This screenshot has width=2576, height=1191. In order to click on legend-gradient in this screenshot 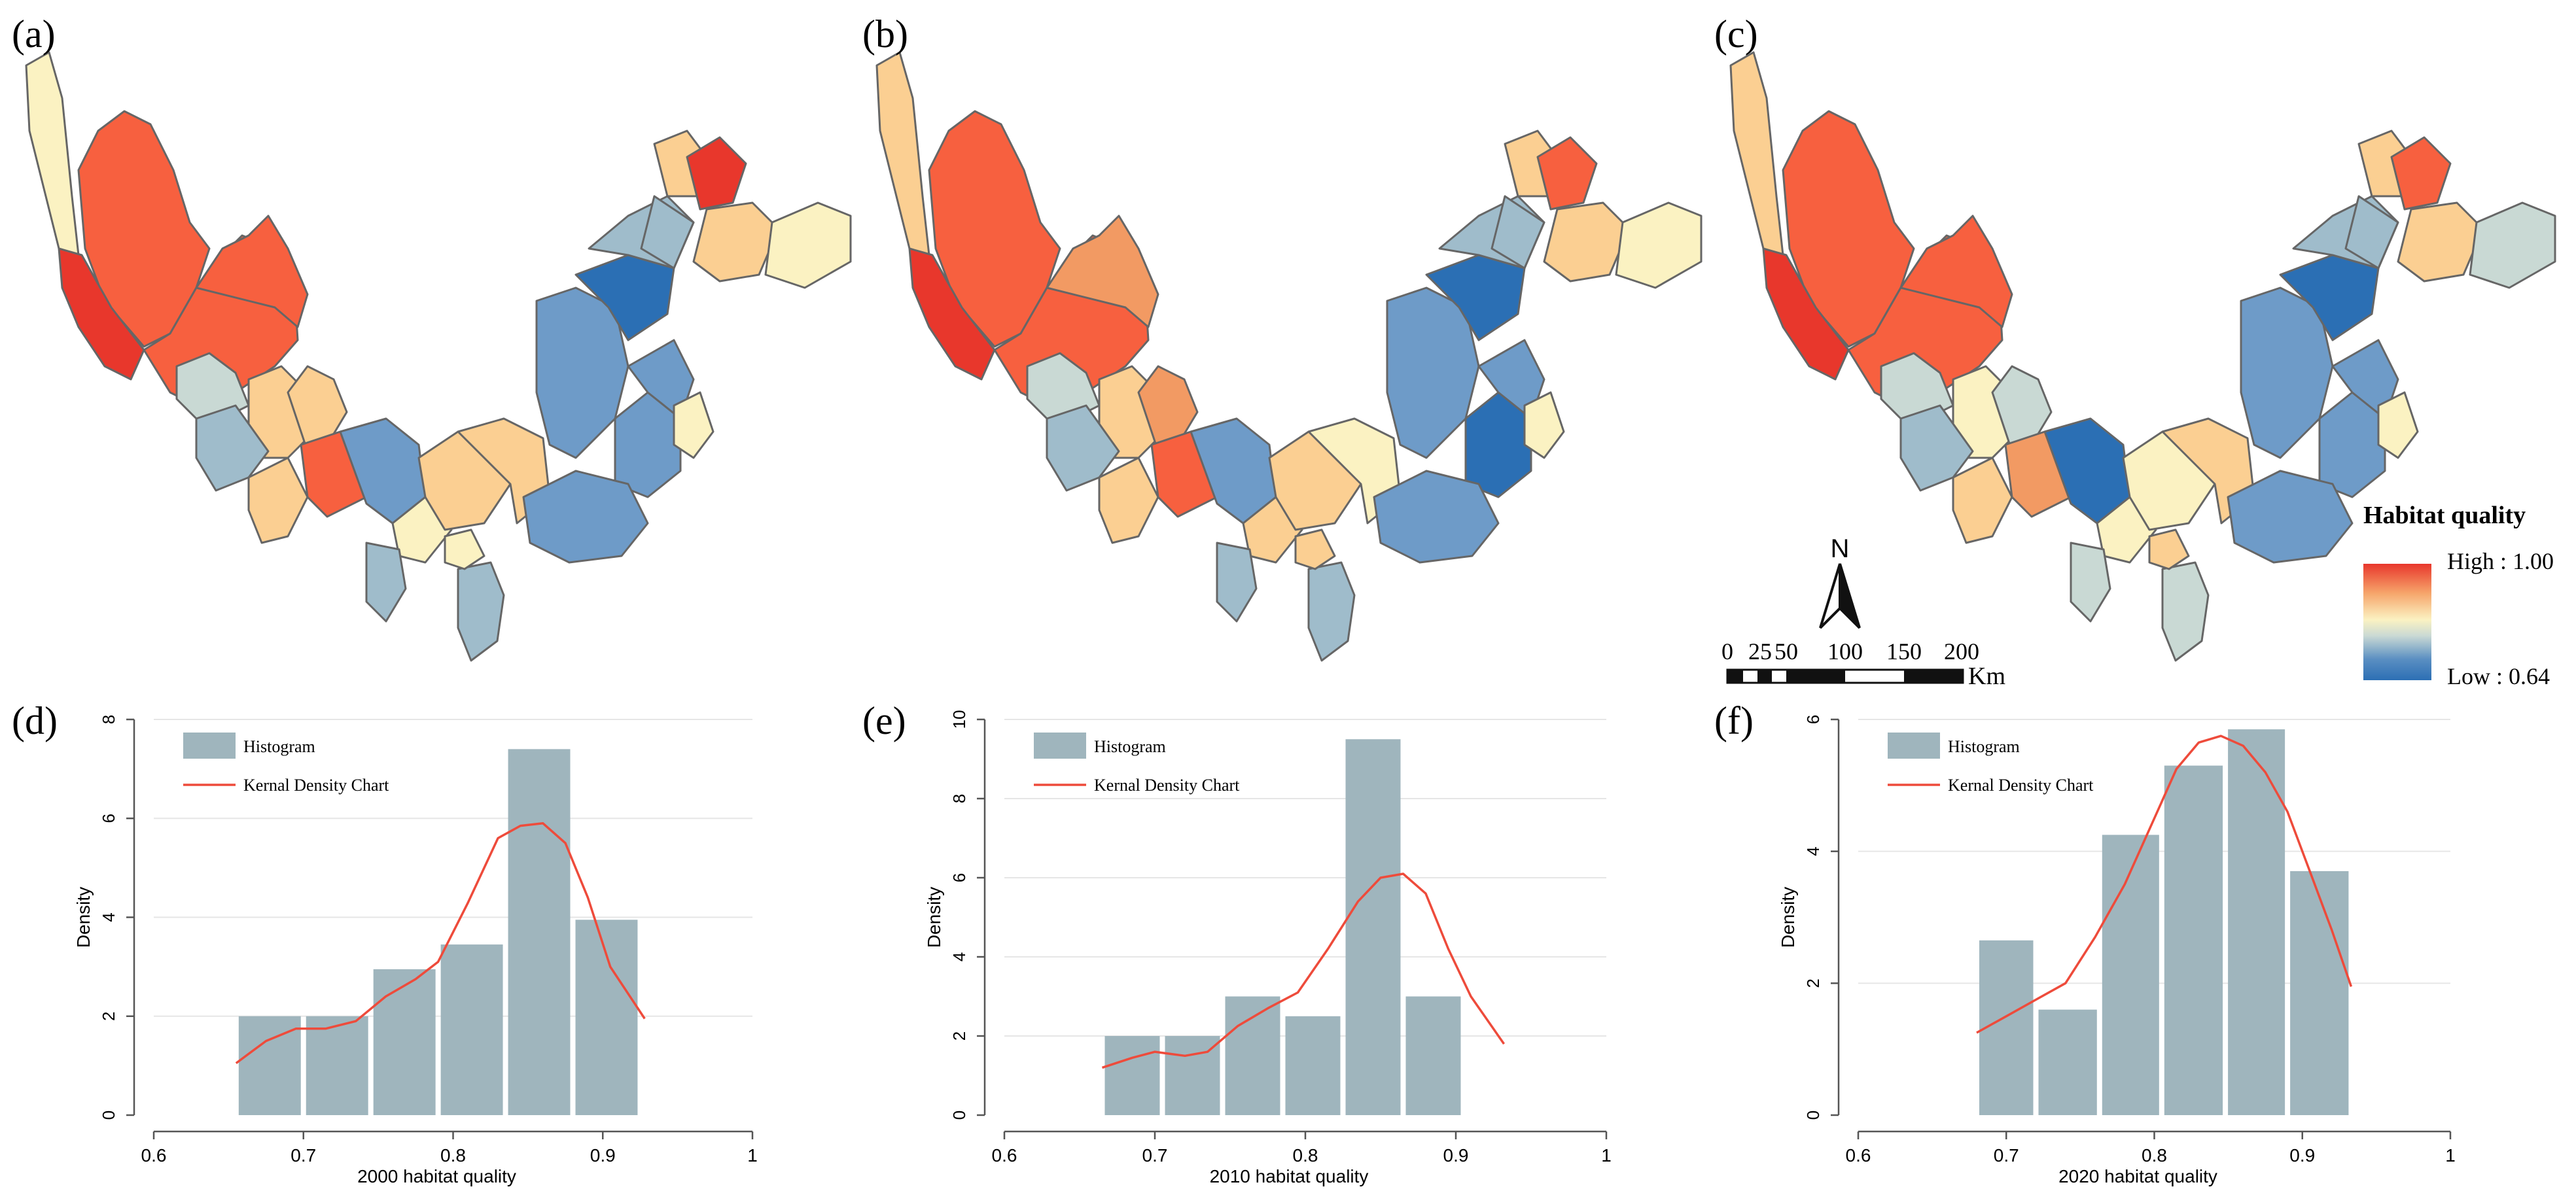, I will do `click(2397, 622)`.